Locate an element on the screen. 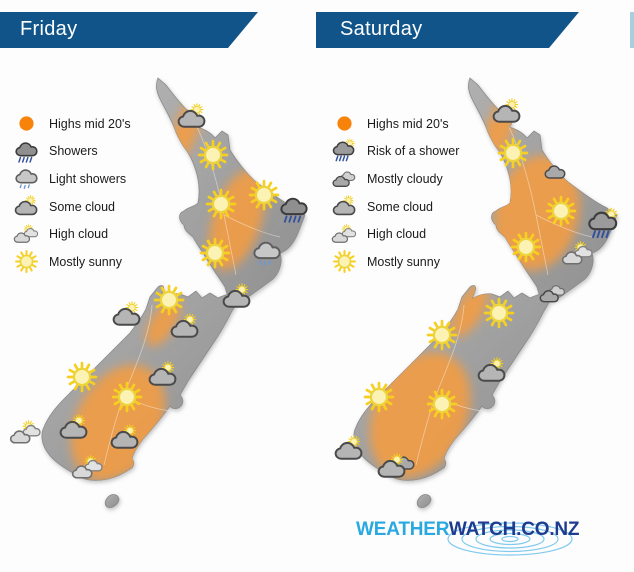  mostly-cloudy-icon is located at coordinates (344, 178).